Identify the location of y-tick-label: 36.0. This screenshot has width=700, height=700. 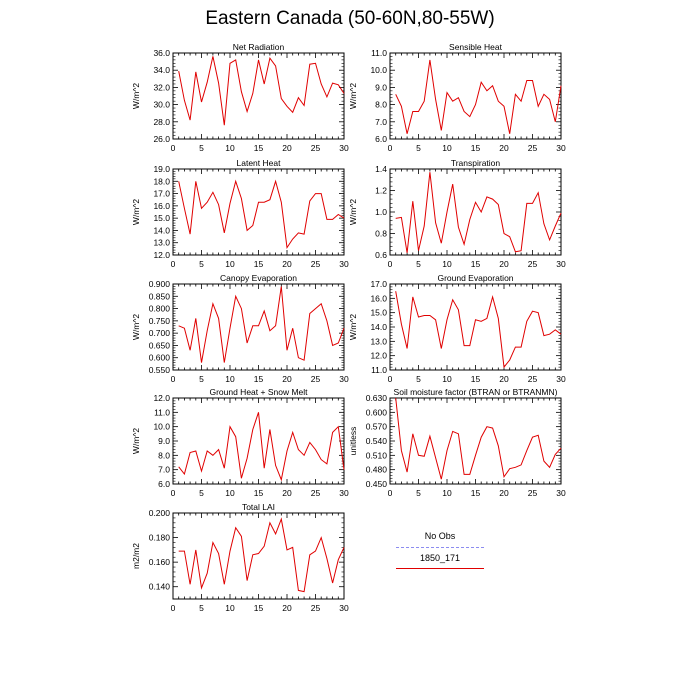
(161, 53).